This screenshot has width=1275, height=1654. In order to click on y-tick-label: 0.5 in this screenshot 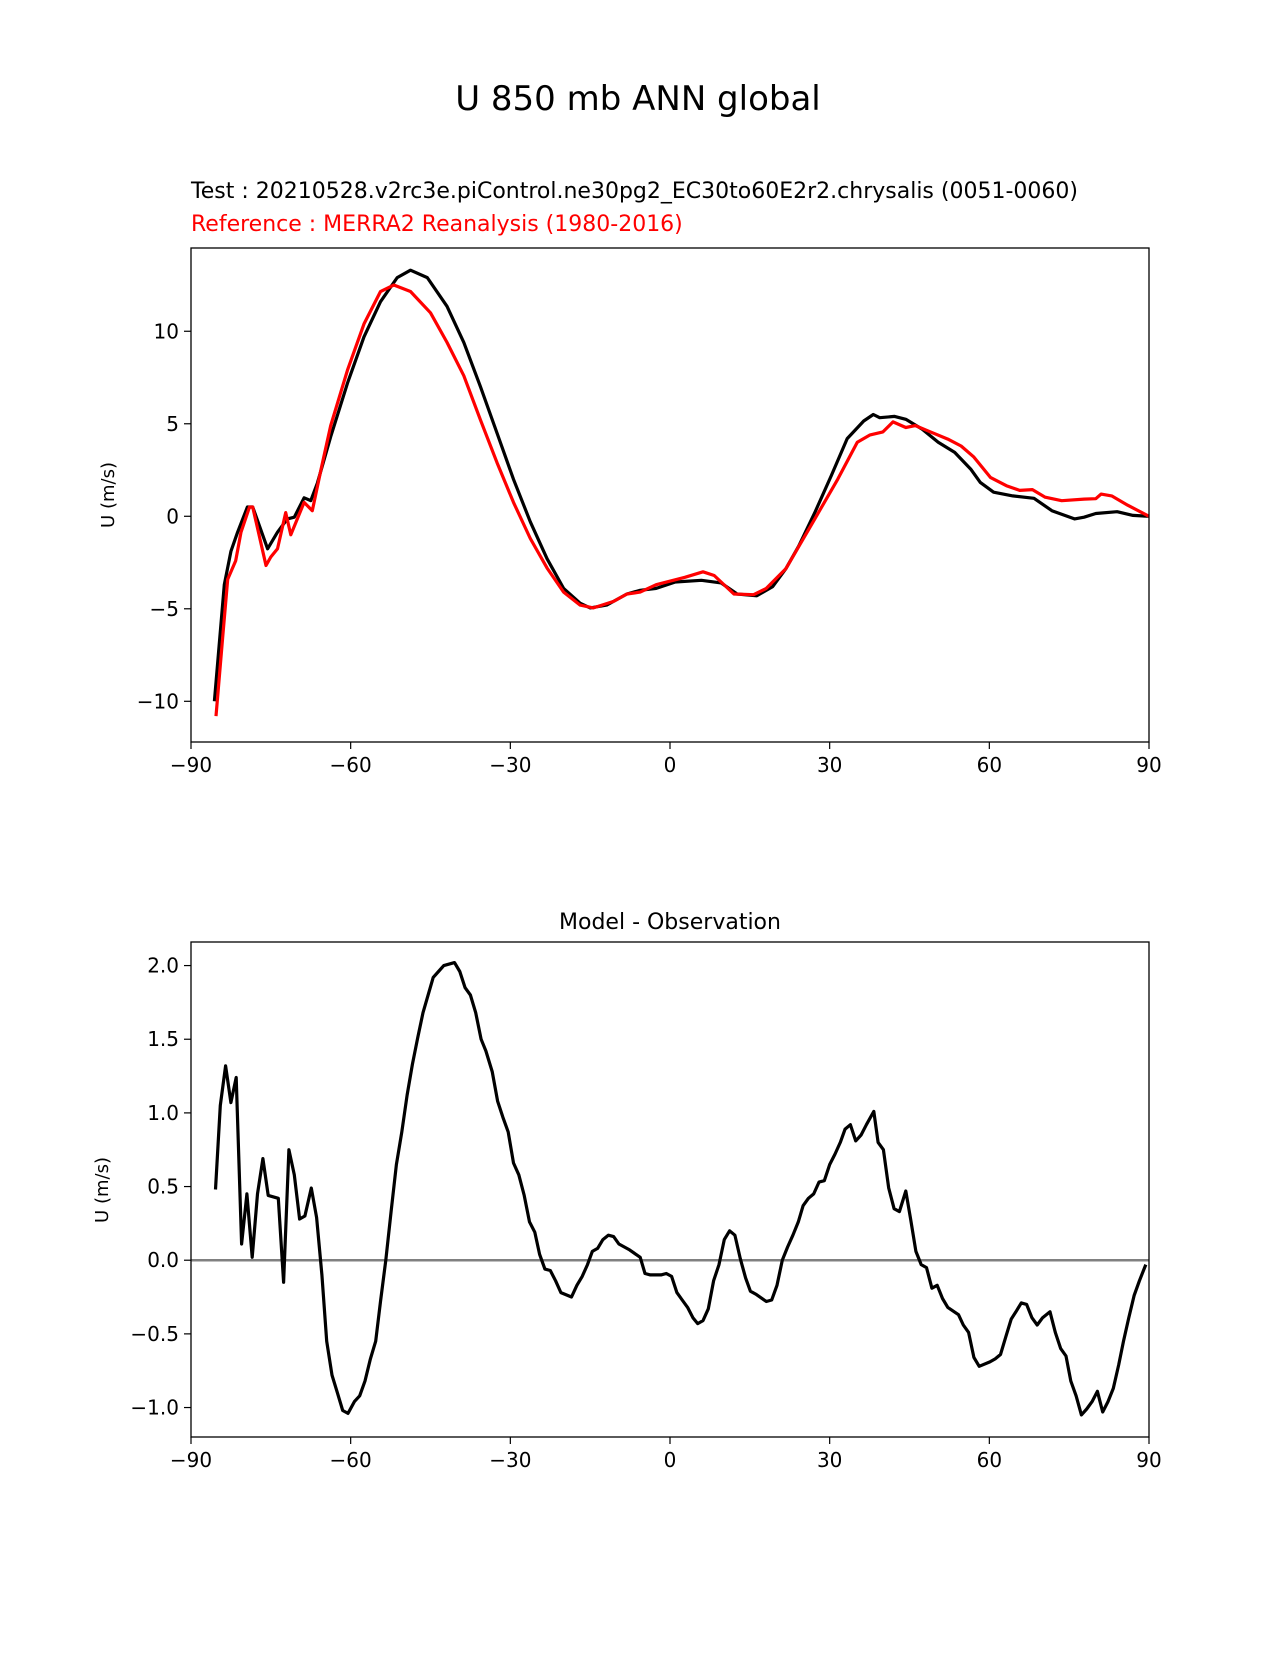, I will do `click(163, 1187)`.